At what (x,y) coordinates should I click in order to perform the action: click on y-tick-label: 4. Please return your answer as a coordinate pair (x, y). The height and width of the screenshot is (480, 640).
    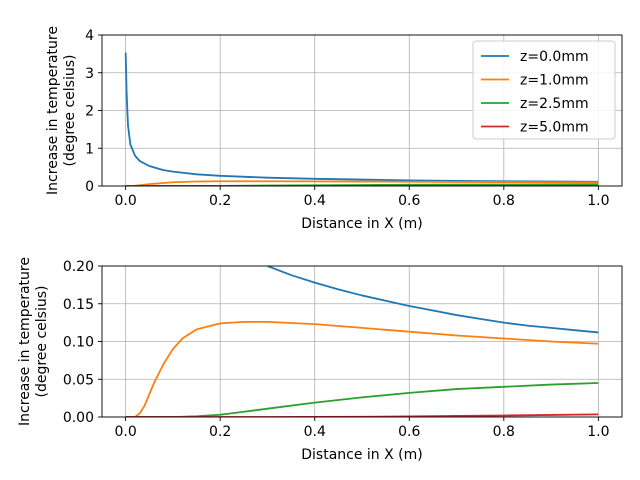
    Looking at the image, I should click on (89, 36).